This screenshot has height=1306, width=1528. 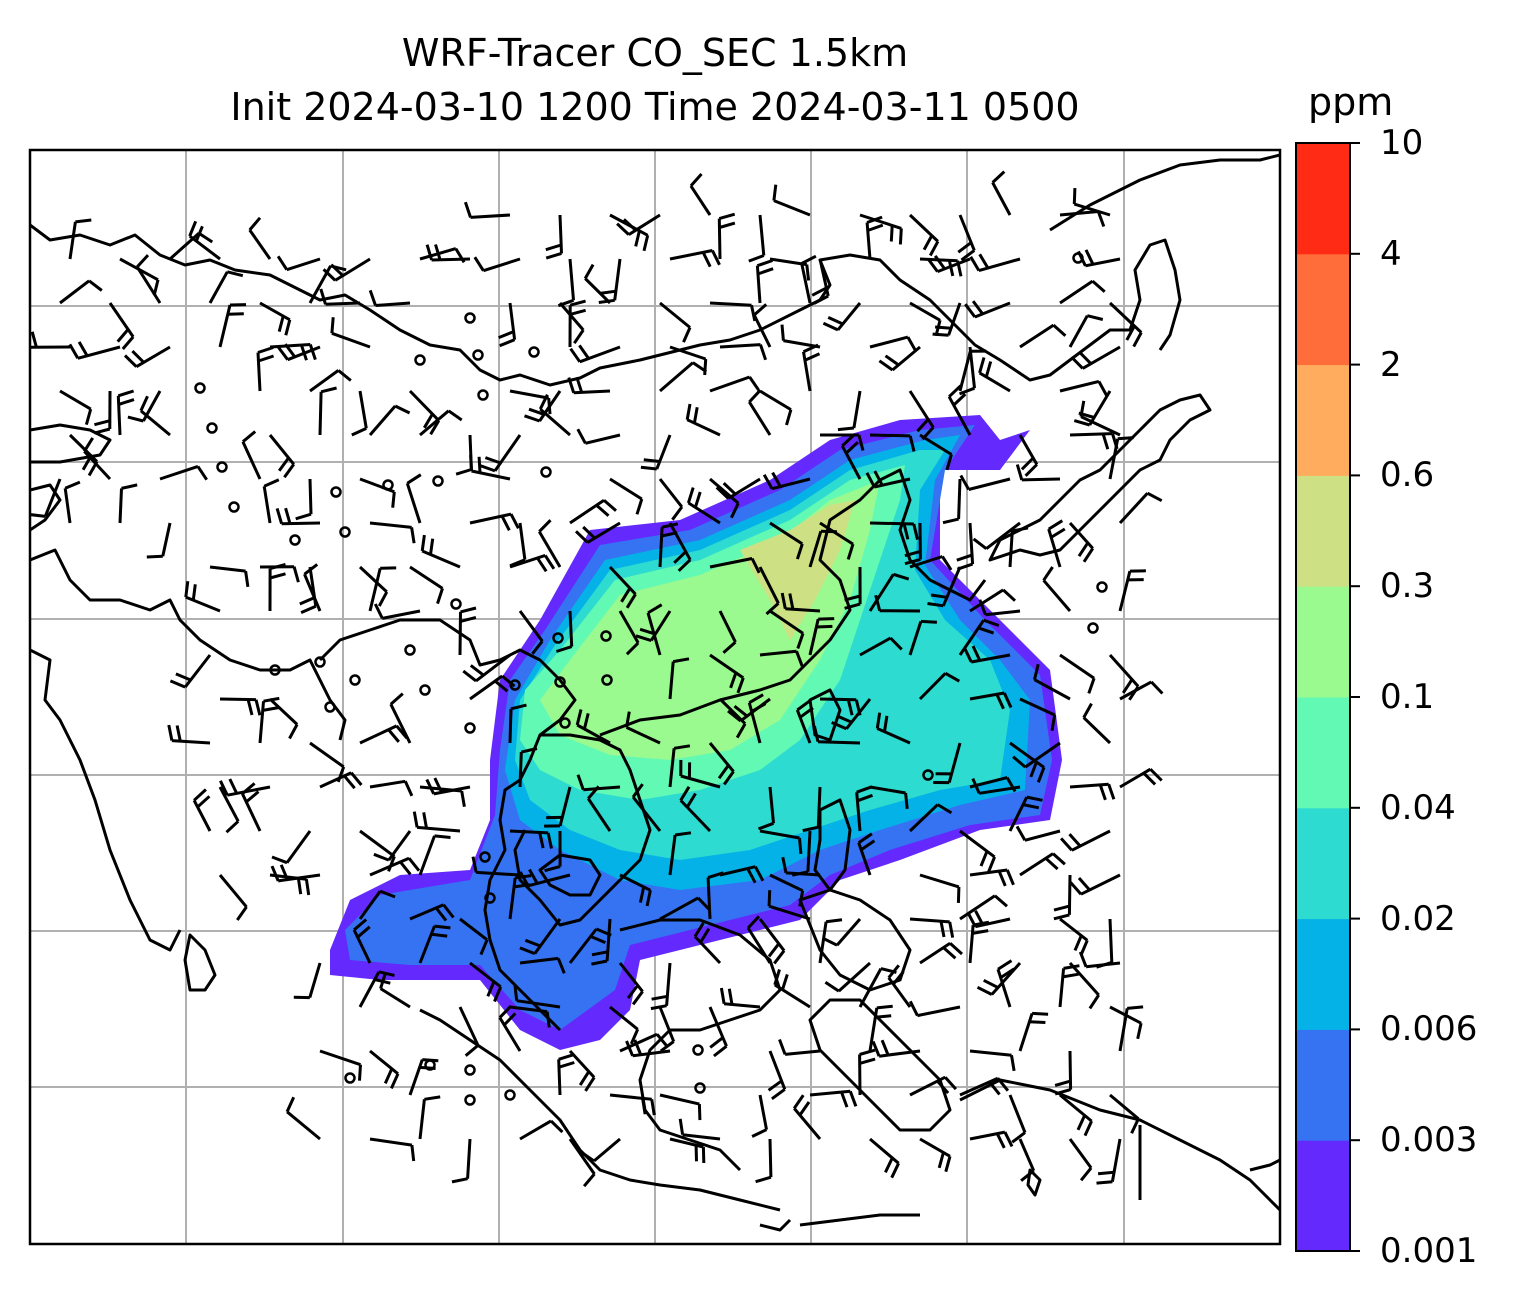 What do you see at coordinates (1418, 807) in the screenshot?
I see `colorbar-tick-label: 0.04` at bounding box center [1418, 807].